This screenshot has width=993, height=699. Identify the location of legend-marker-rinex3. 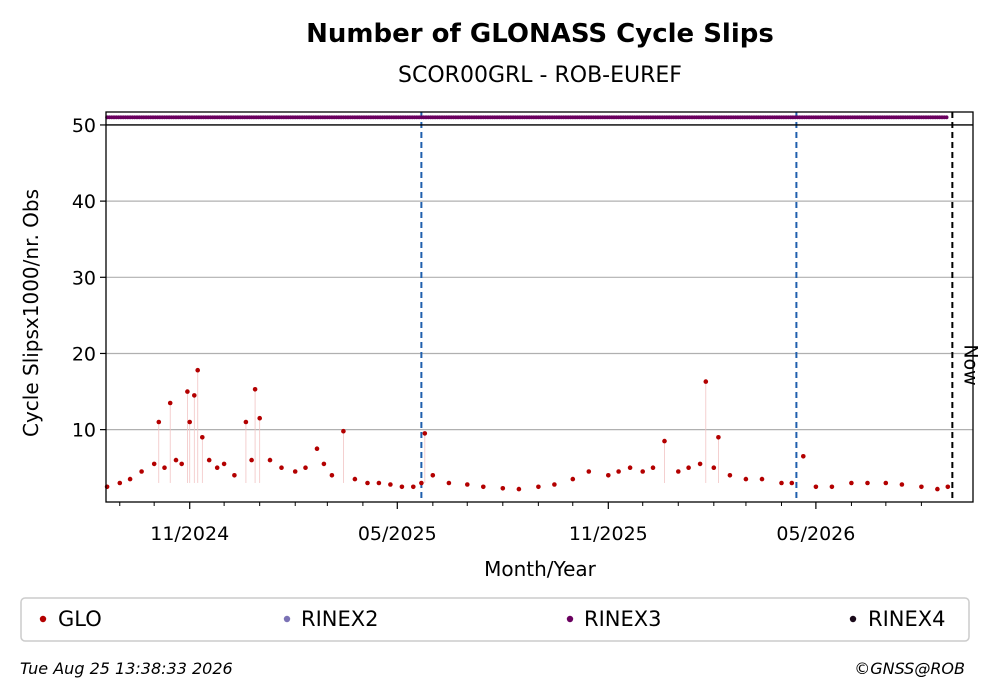
(570, 619).